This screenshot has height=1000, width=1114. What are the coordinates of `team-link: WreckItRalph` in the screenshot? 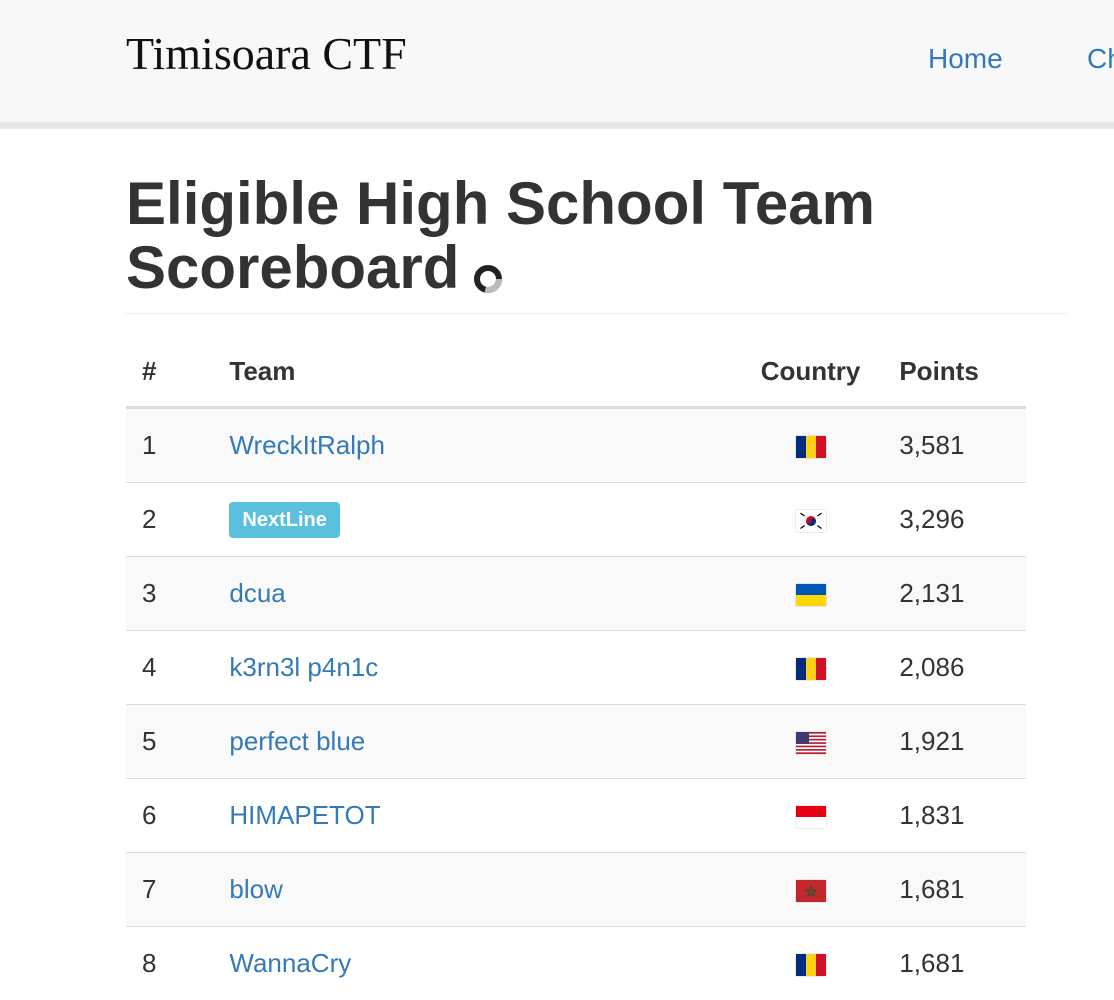 It's located at (307, 445).